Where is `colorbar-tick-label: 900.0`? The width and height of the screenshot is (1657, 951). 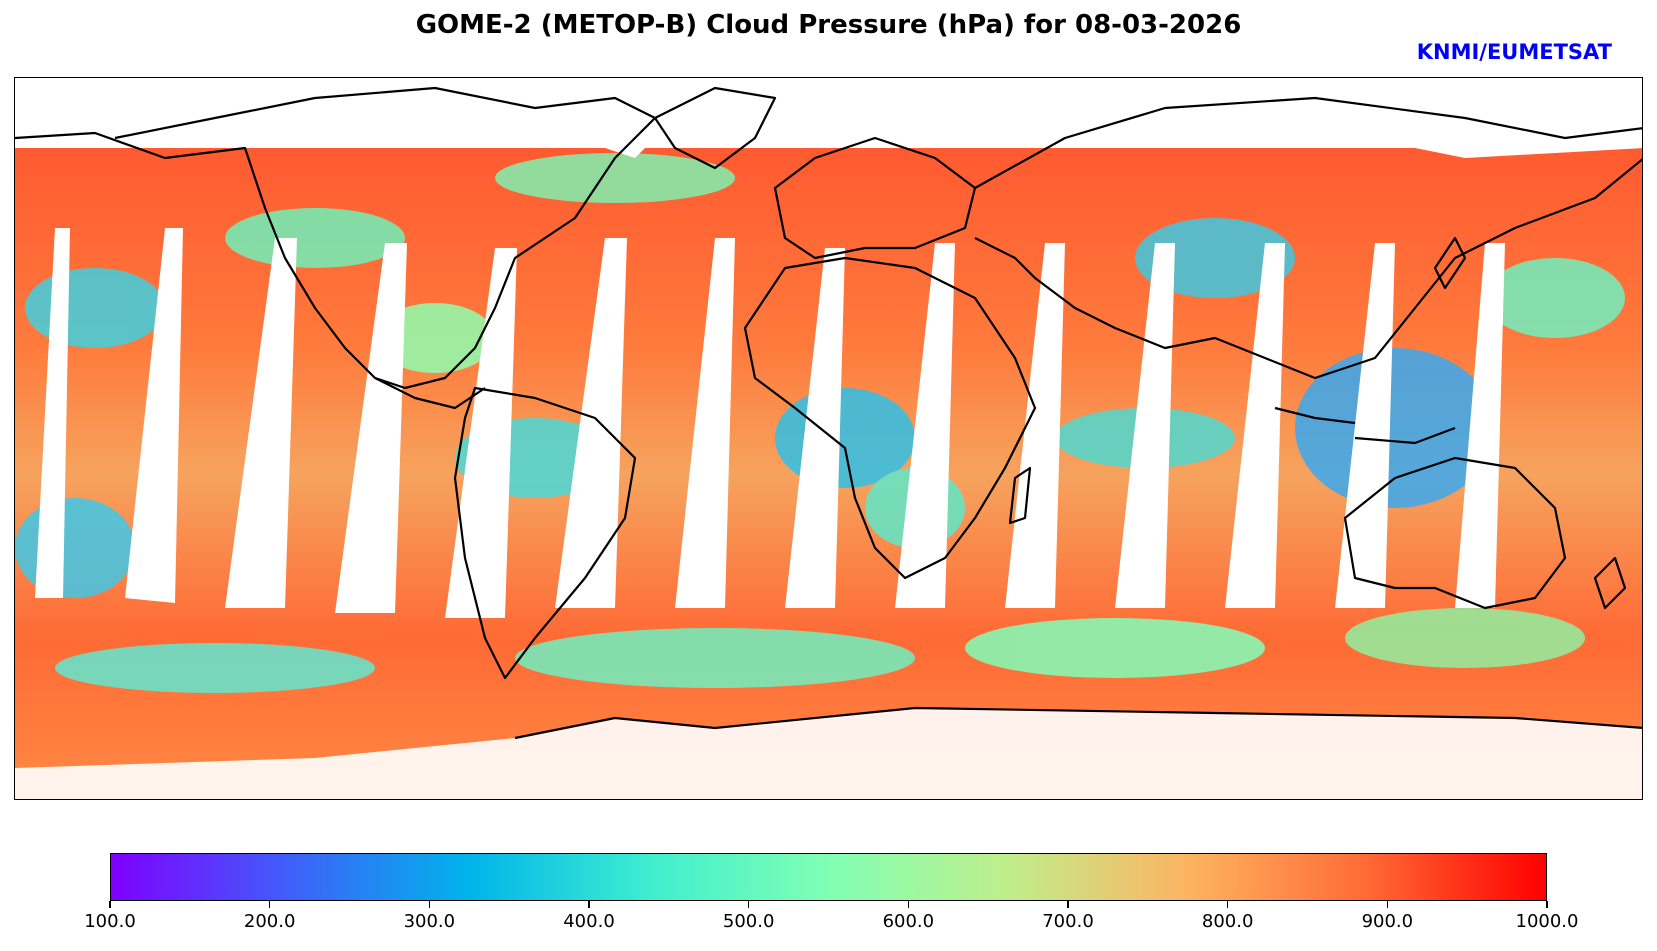 colorbar-tick-label: 900.0 is located at coordinates (1387, 921).